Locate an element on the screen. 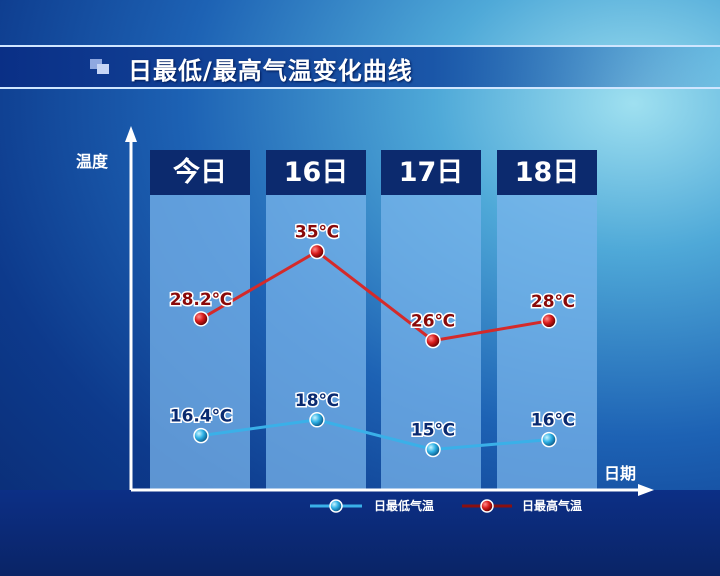 This screenshot has height=576, width=720. legend-label-high: 日最高气温 is located at coordinates (552, 506).